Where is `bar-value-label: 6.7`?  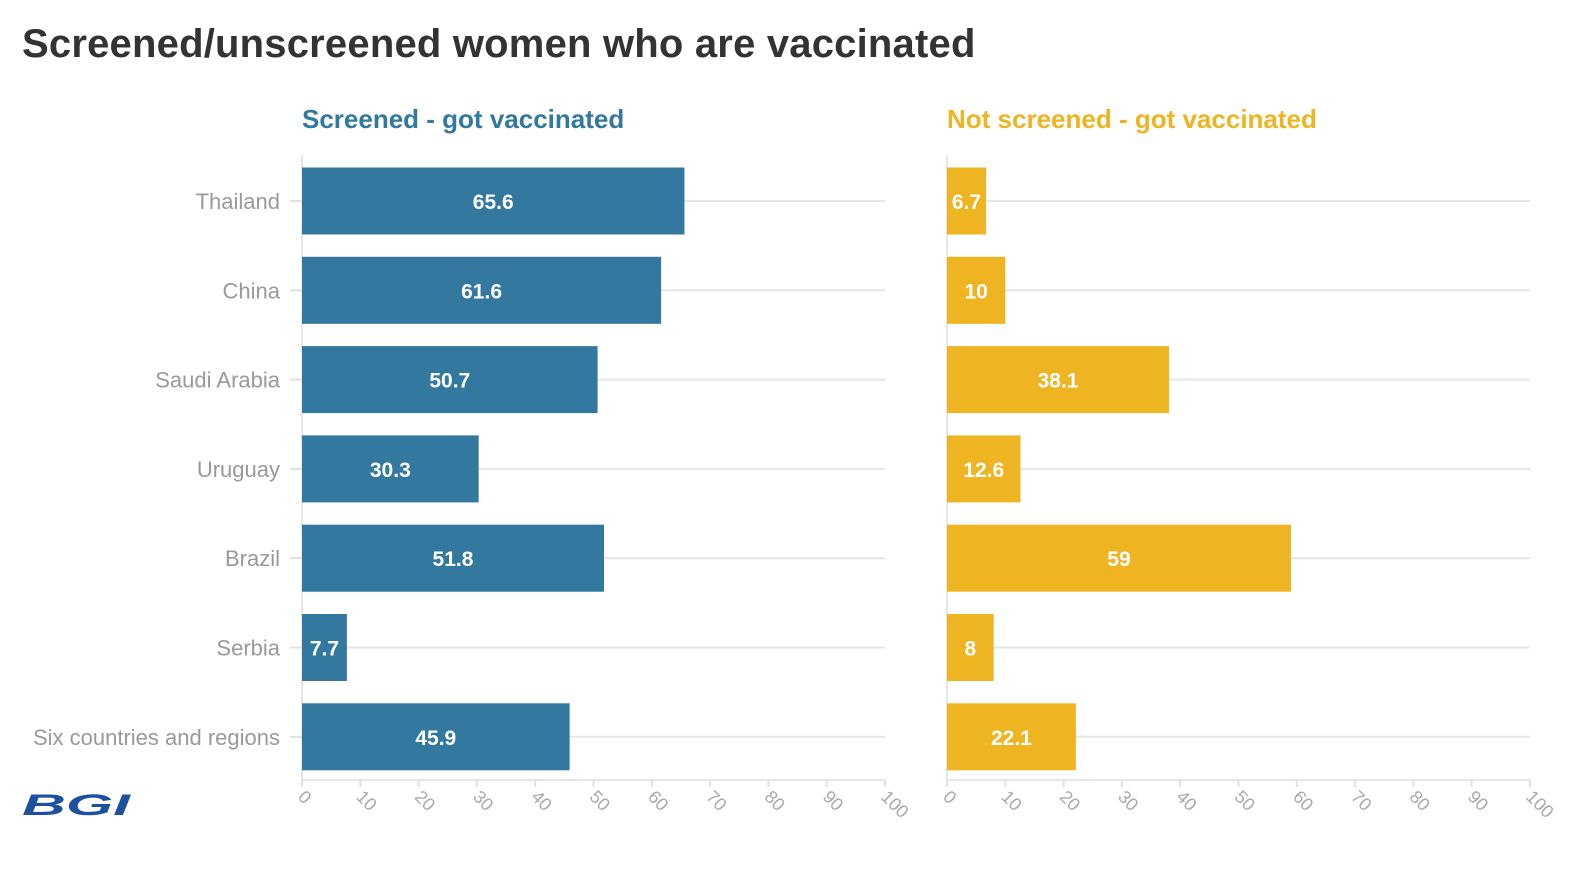 bar-value-label: 6.7 is located at coordinates (966, 202).